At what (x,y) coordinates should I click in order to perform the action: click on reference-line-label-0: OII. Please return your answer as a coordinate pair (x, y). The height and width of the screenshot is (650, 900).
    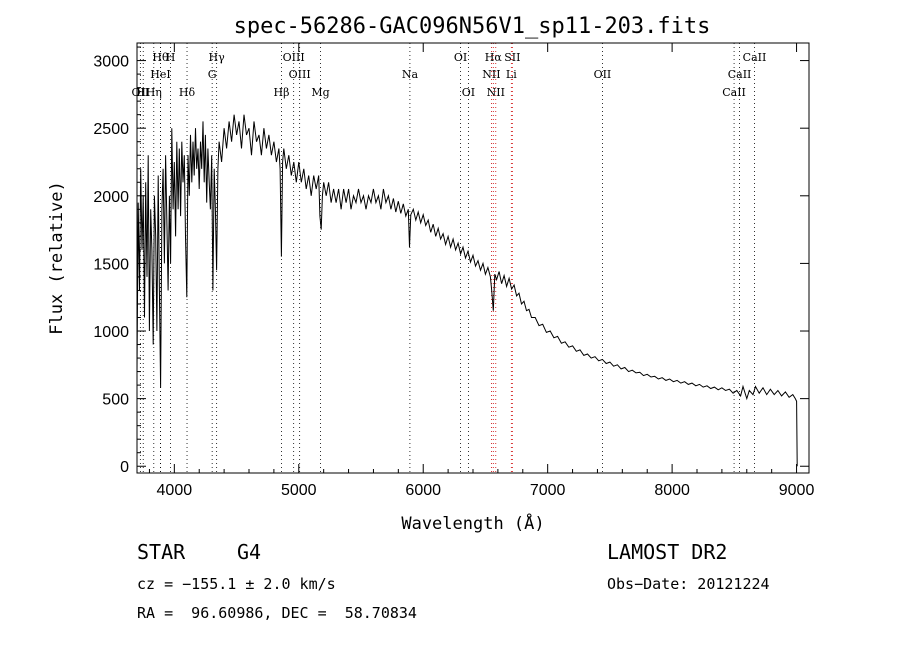
    Looking at the image, I should click on (141, 92).